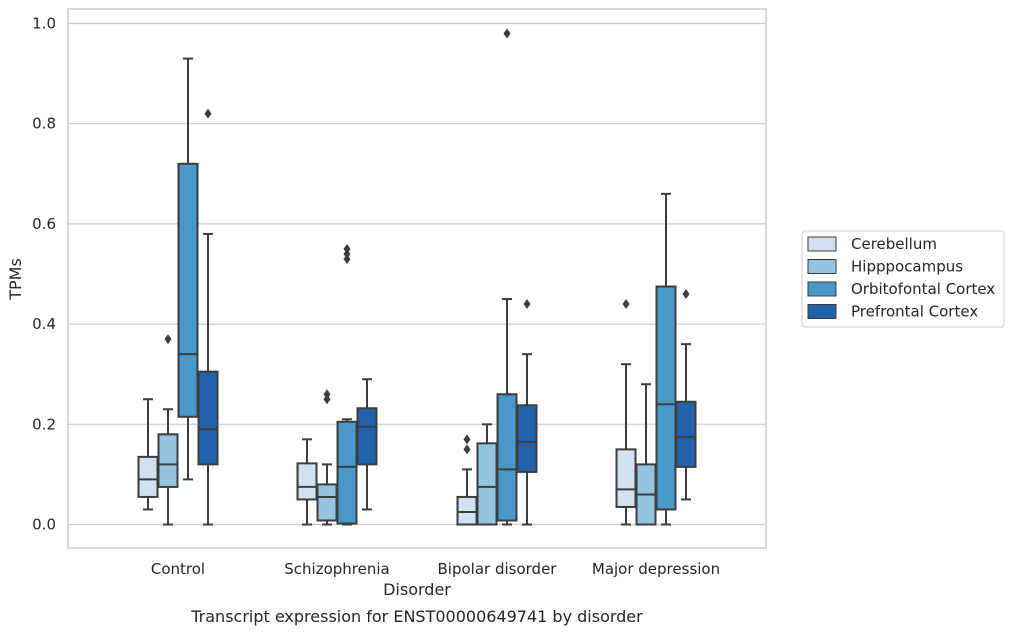 The width and height of the screenshot is (1014, 634). I want to click on x-tick-label: Control, so click(178, 569).